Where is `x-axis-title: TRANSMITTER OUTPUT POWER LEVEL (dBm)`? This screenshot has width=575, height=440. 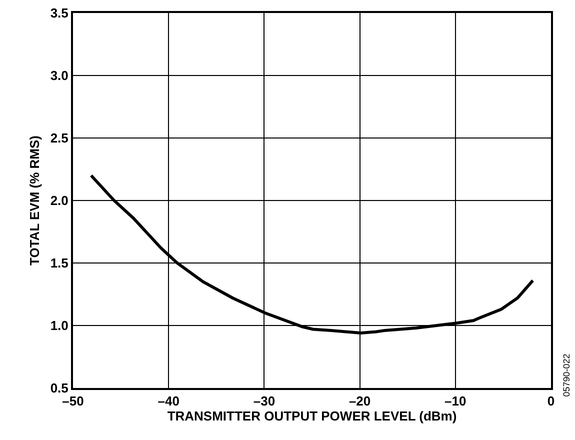
x-axis-title: TRANSMITTER OUTPUT POWER LEVEL (dBm) is located at coordinates (312, 416).